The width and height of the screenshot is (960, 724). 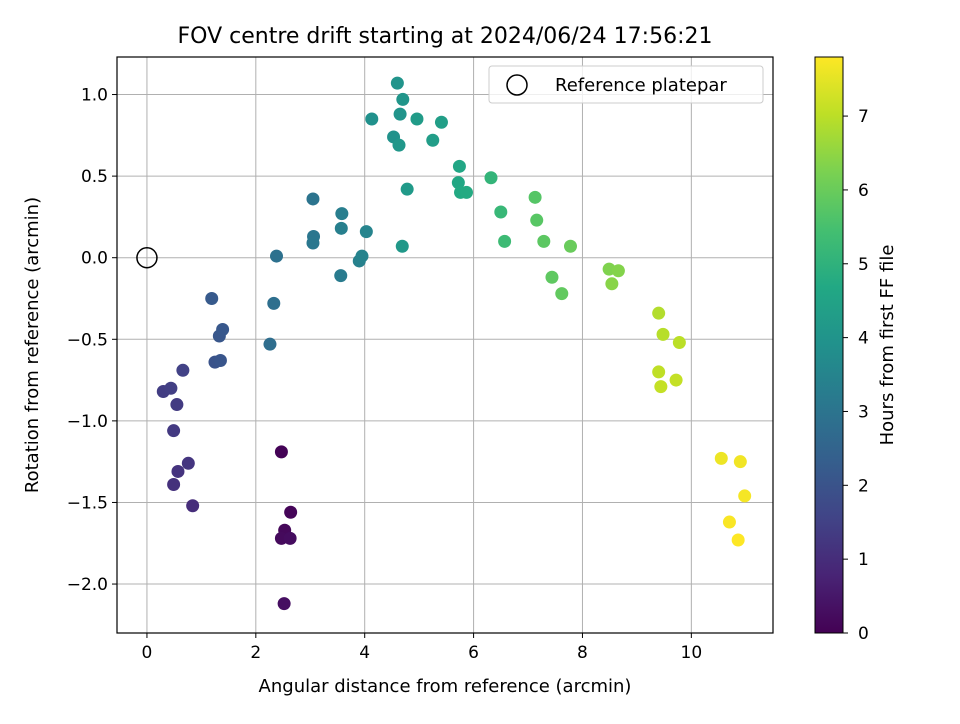 What do you see at coordinates (94, 177) in the screenshot?
I see `y-tick-label: 0.5` at bounding box center [94, 177].